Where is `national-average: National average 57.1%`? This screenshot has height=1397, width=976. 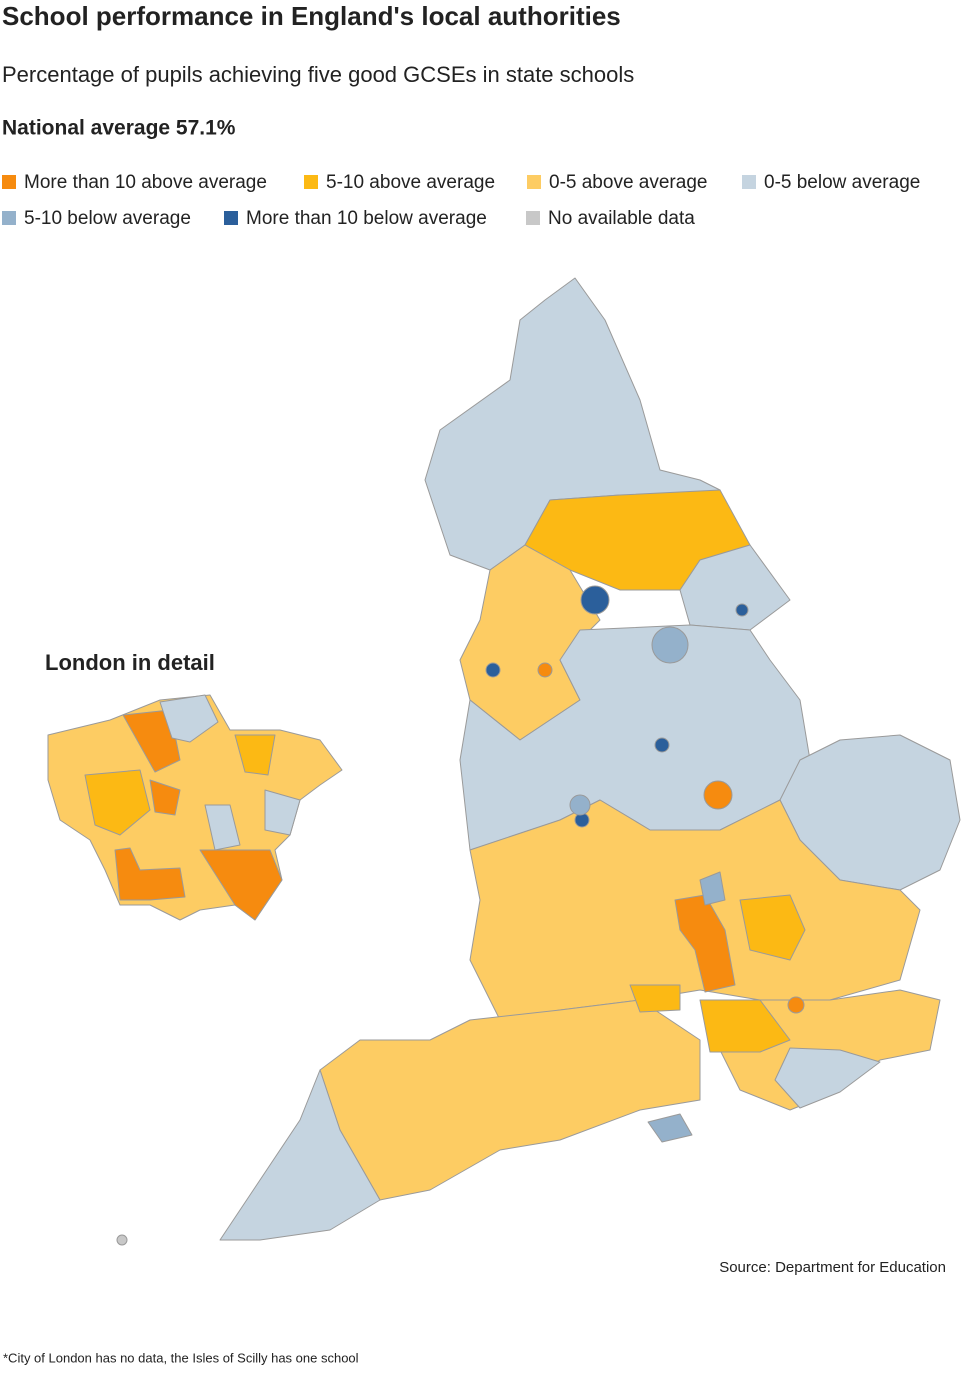
national-average: National average 57.1% is located at coordinates (119, 128).